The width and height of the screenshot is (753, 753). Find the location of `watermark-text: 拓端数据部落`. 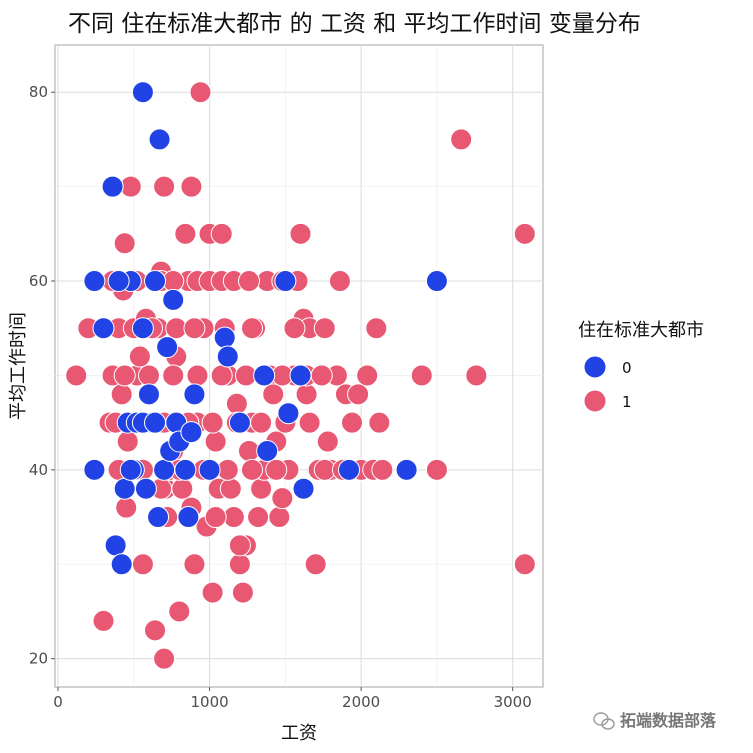

watermark-text: 拓端数据部落 is located at coordinates (668, 720).